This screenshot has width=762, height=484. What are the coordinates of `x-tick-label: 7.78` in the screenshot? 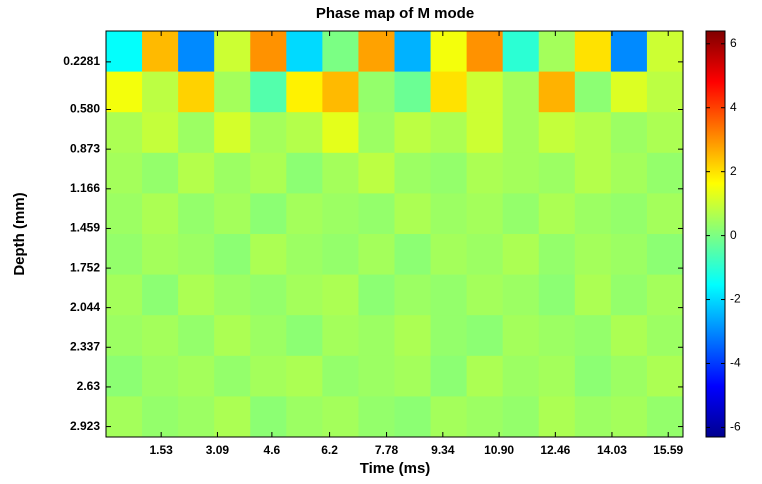 It's located at (387, 450).